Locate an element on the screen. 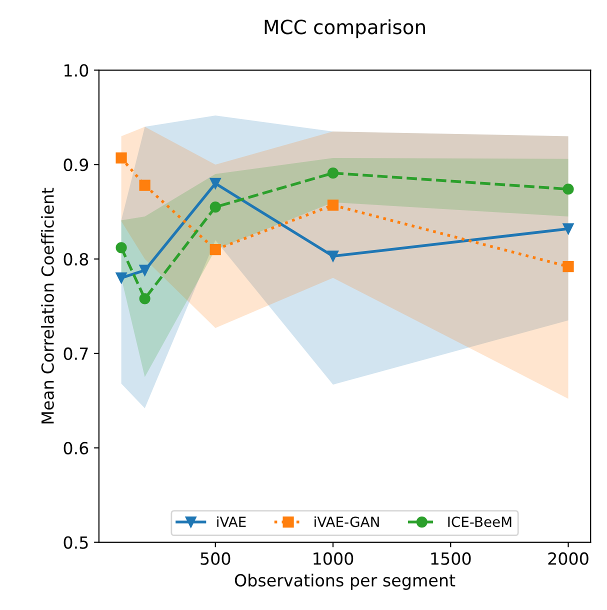 This screenshot has width=607, height=610. x-tick-label: 2000 is located at coordinates (568, 558).